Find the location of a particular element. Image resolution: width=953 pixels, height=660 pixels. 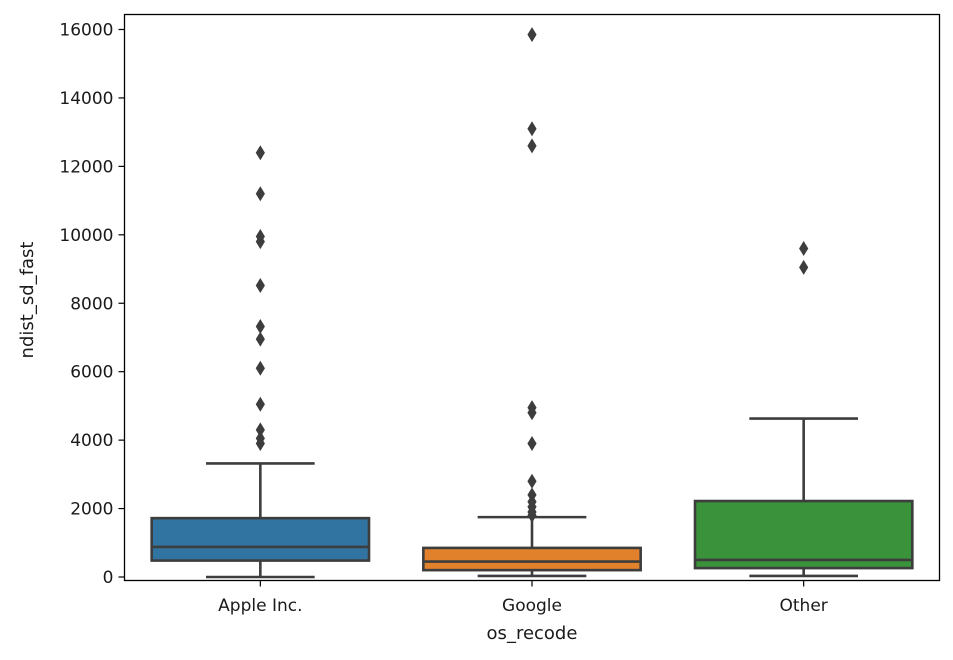

y-tick-label: 6000 is located at coordinates (91, 373).